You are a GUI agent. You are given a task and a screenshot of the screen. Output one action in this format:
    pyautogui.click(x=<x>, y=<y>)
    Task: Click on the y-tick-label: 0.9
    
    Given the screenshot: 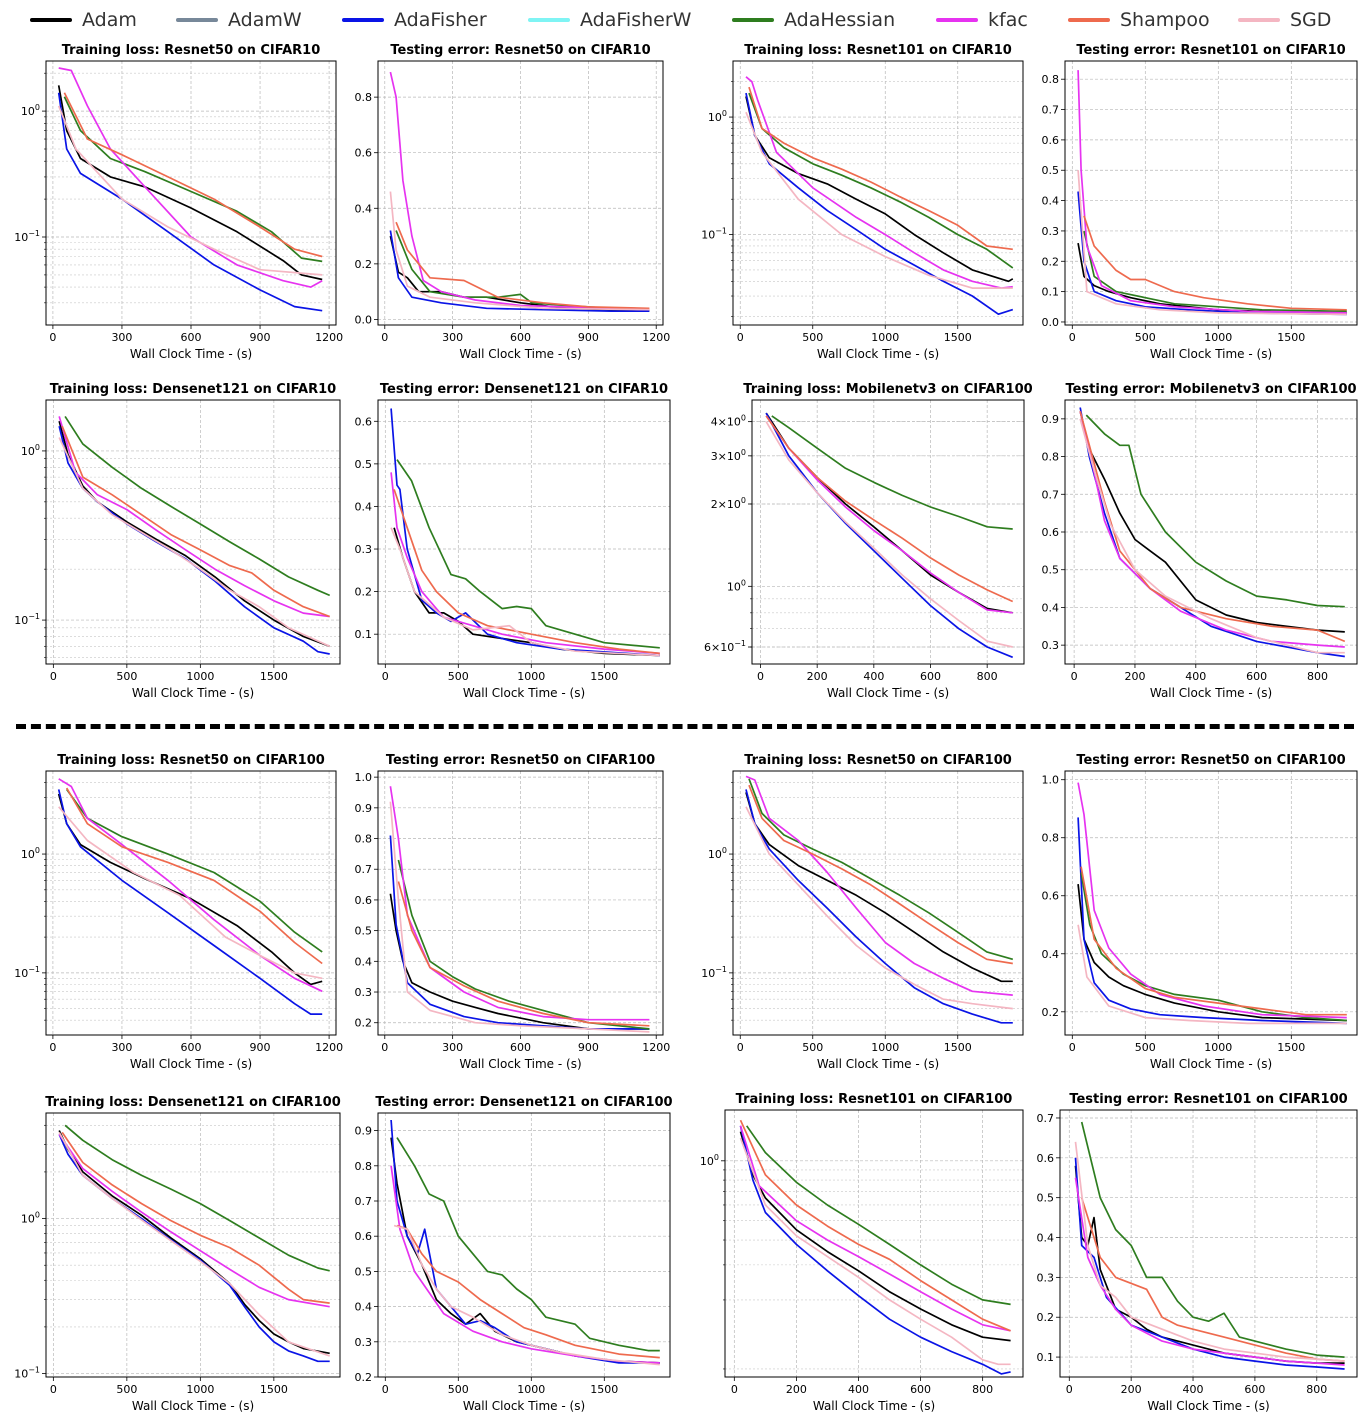 What is the action you would take?
    pyautogui.click(x=1051, y=419)
    